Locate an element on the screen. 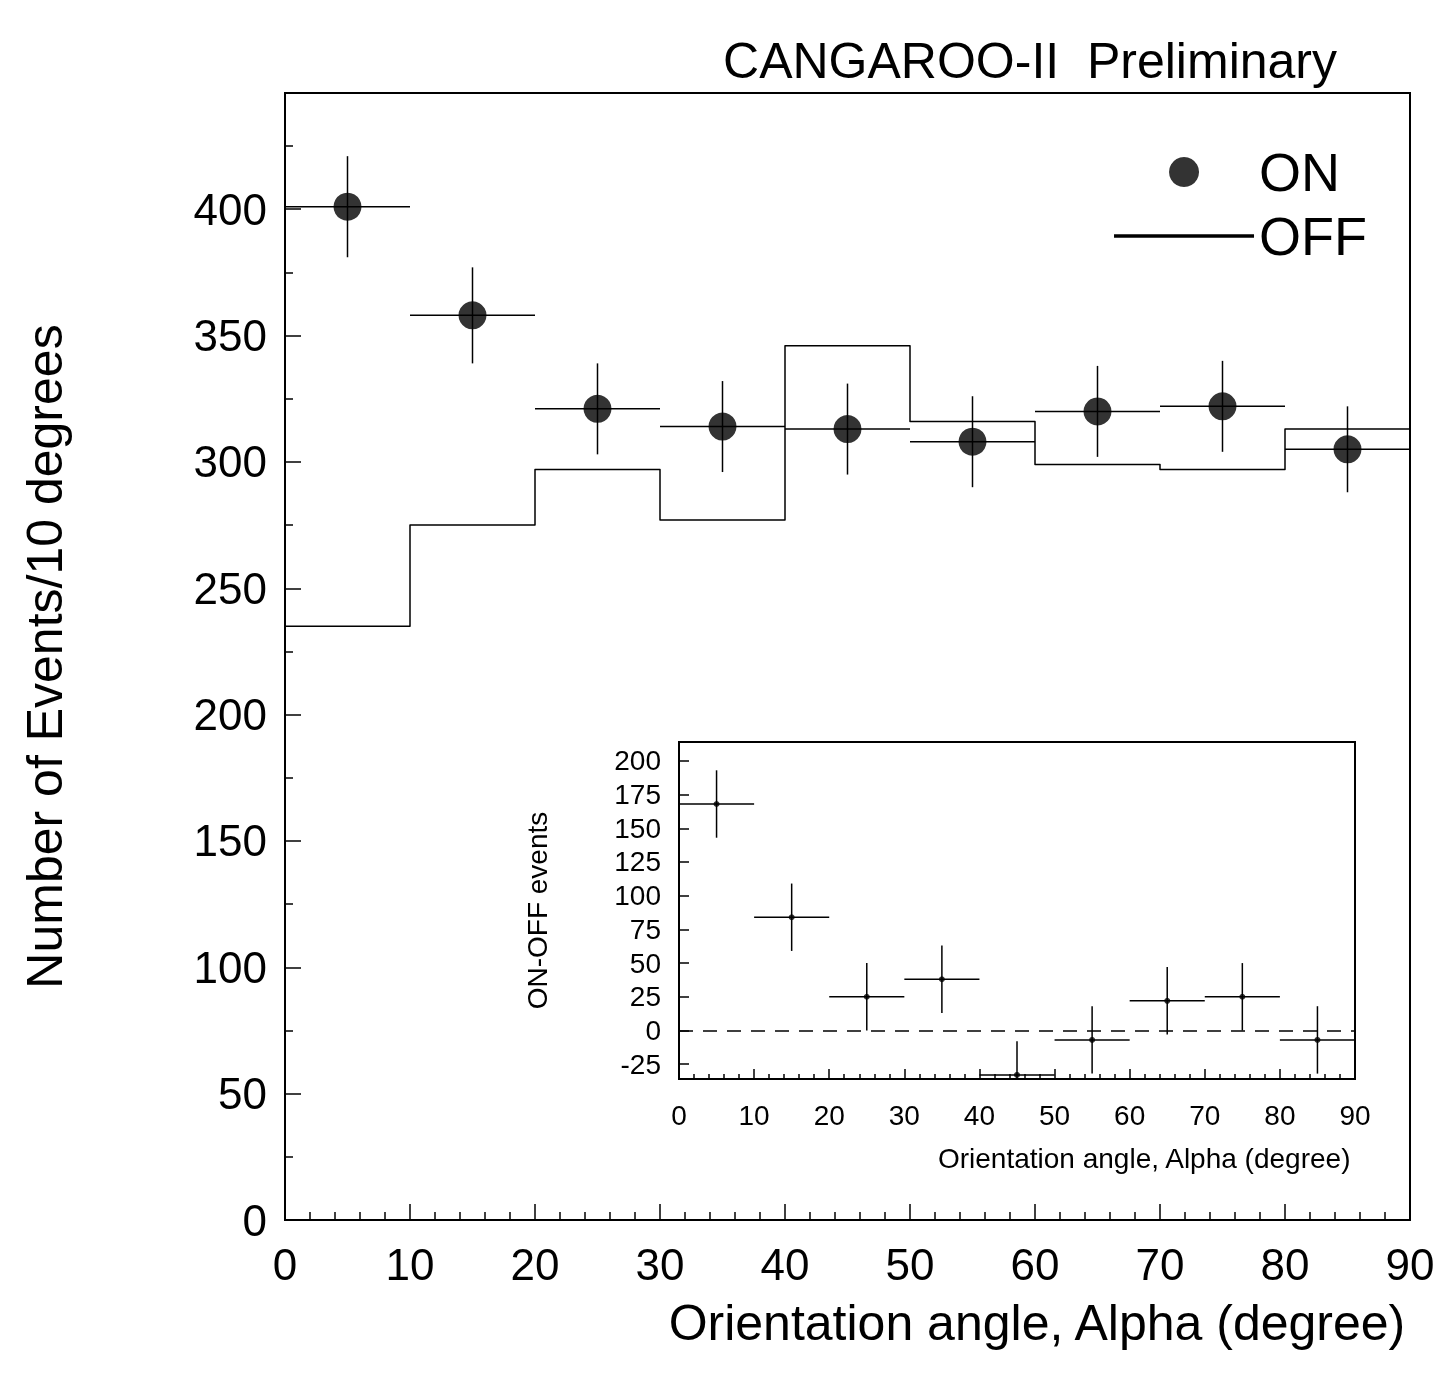  y-tick-label: 175 is located at coordinates (637, 795).